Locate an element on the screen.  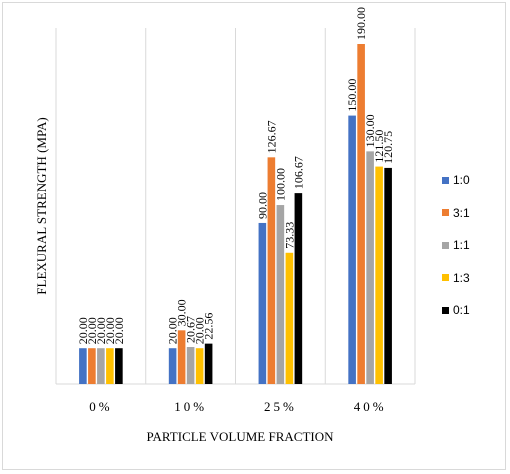
legend-item: 1:0 is located at coordinates (456, 180).